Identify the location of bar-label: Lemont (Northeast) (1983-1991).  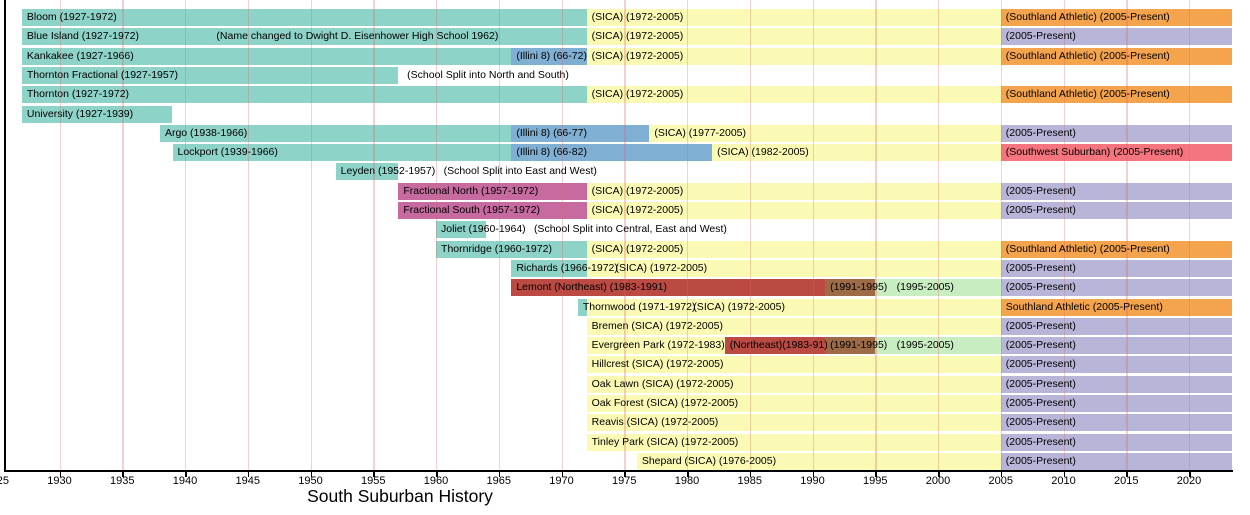
(591, 287).